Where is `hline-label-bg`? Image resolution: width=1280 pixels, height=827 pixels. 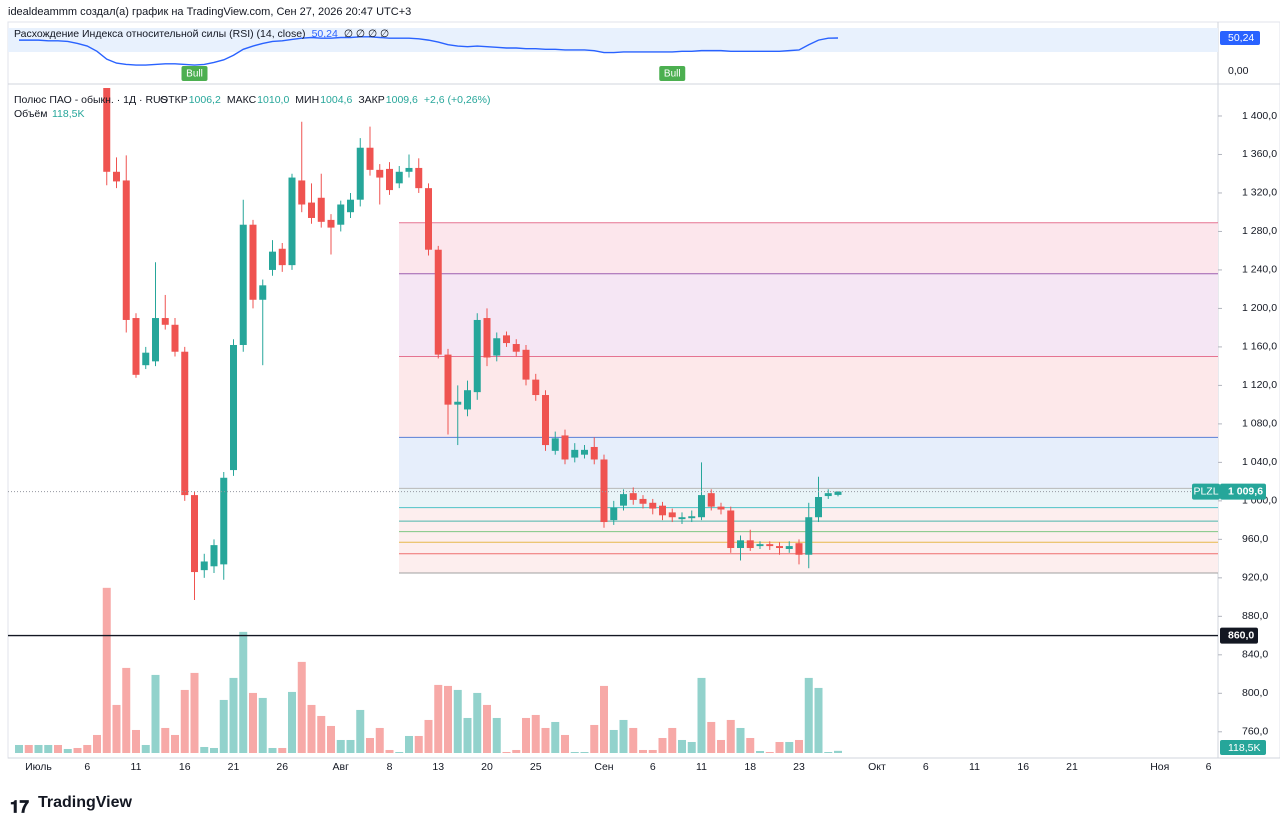
hline-label-bg is located at coordinates (1239, 635).